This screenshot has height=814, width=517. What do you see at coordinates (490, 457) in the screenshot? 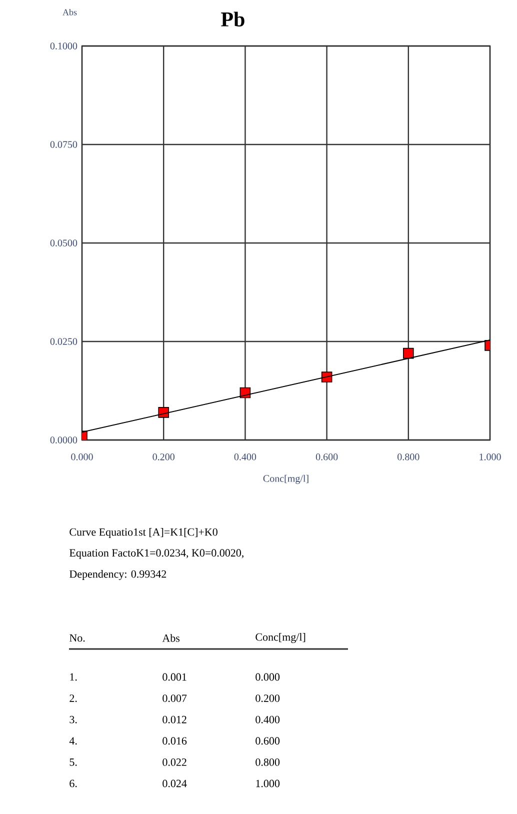
I see `x-tick-label: 1.000` at bounding box center [490, 457].